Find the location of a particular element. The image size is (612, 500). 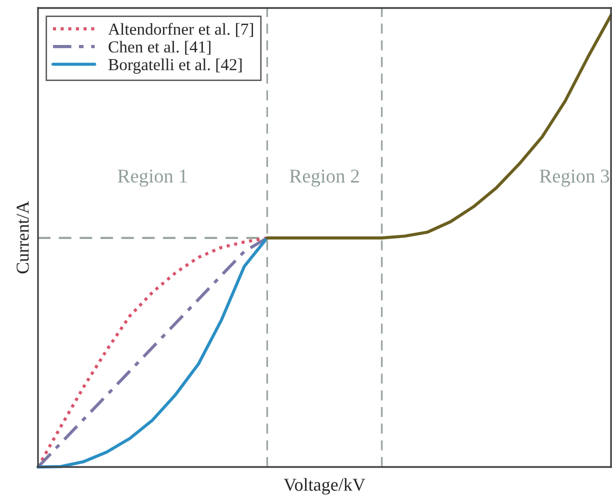

annotation: Region 3 is located at coordinates (575, 178).